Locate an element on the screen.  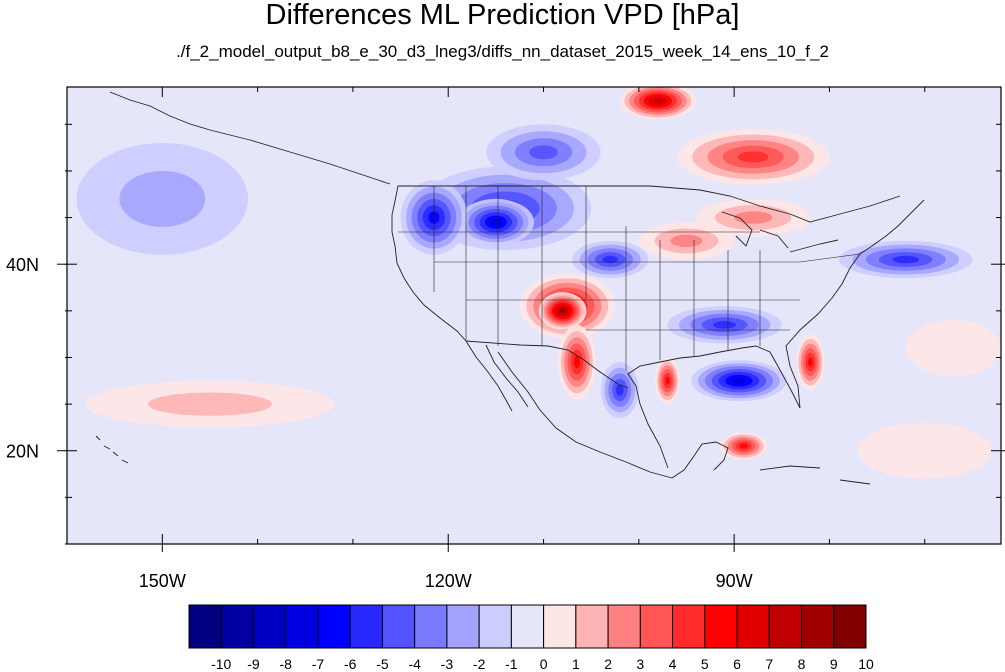
field-blob-northeast-negative is located at coordinates (905, 259).